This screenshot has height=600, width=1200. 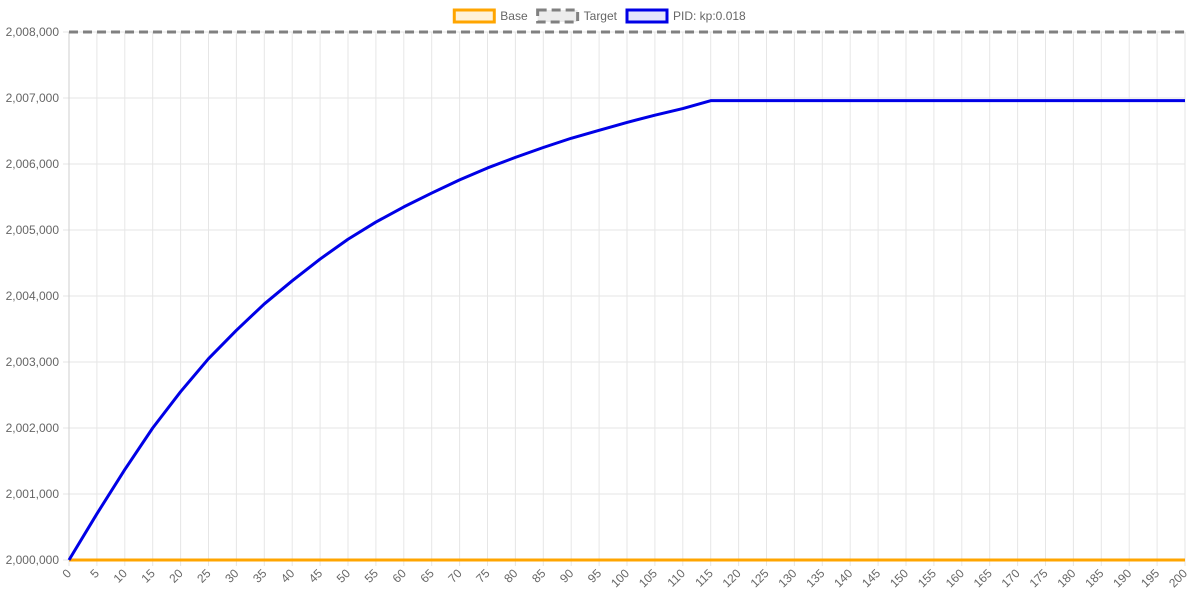 What do you see at coordinates (400, 576) in the screenshot?
I see `x-tick-label: 60` at bounding box center [400, 576].